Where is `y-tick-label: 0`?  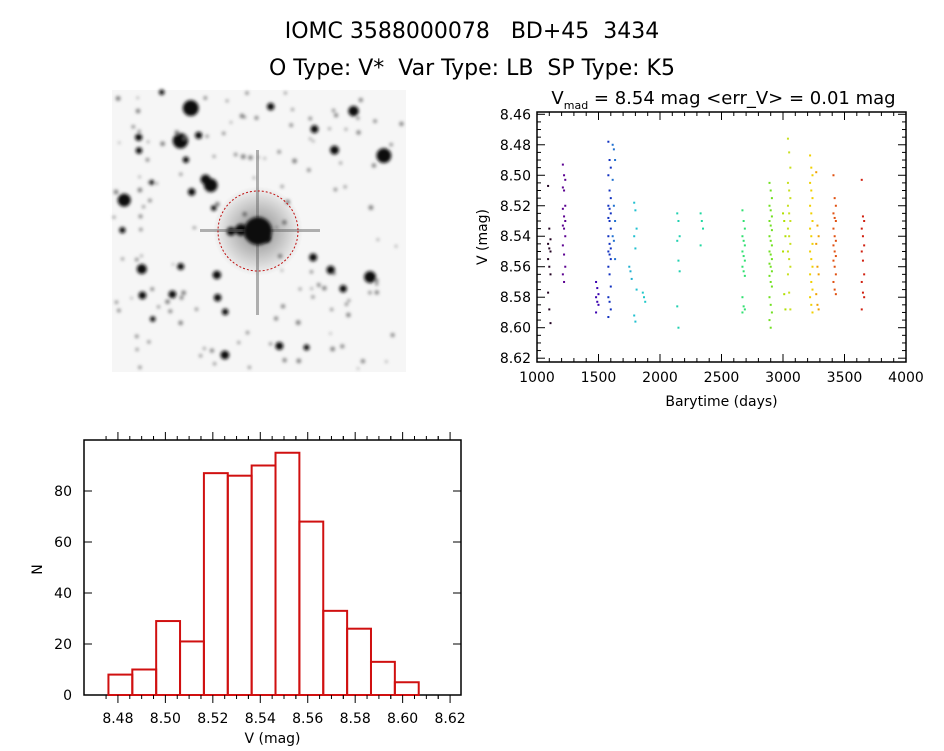
y-tick-label: 0 is located at coordinates (67, 696).